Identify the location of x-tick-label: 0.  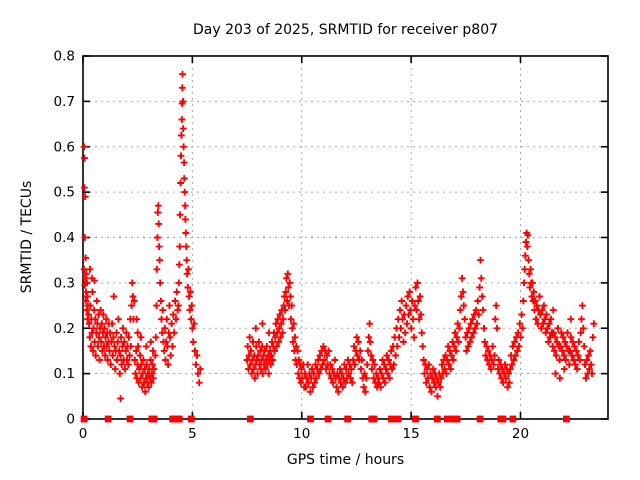
(83, 434).